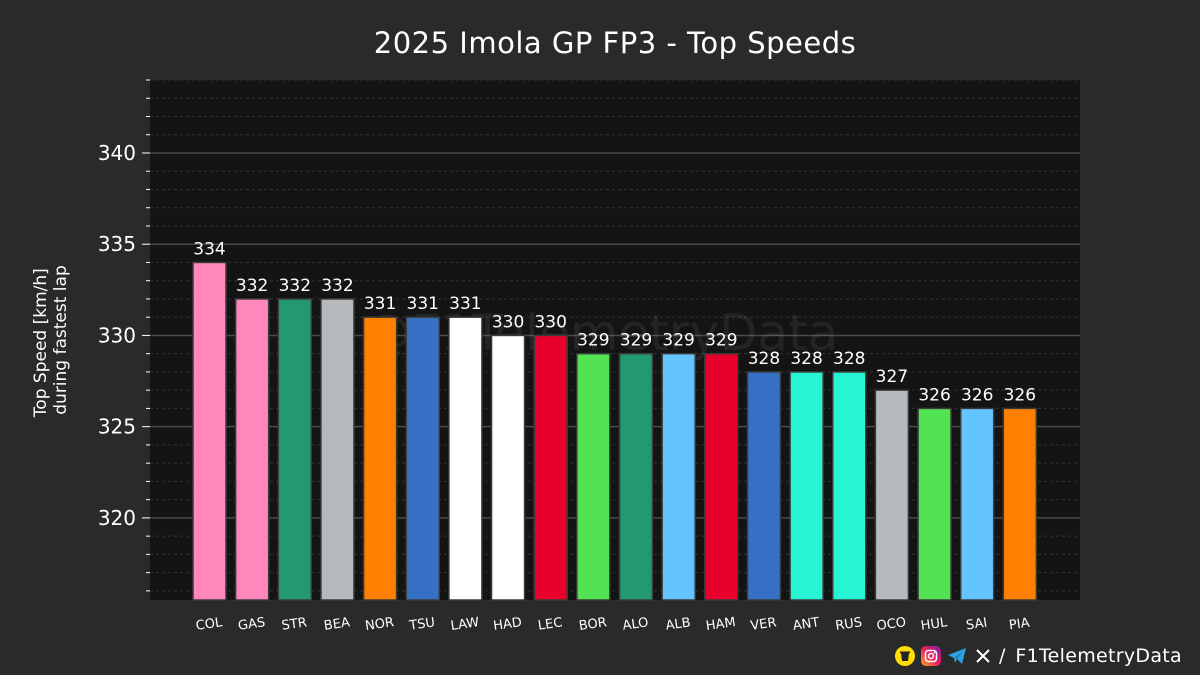 This screenshot has width=1200, height=675. Describe the element at coordinates (209, 249) in the screenshot. I see `value-label: 334` at that location.